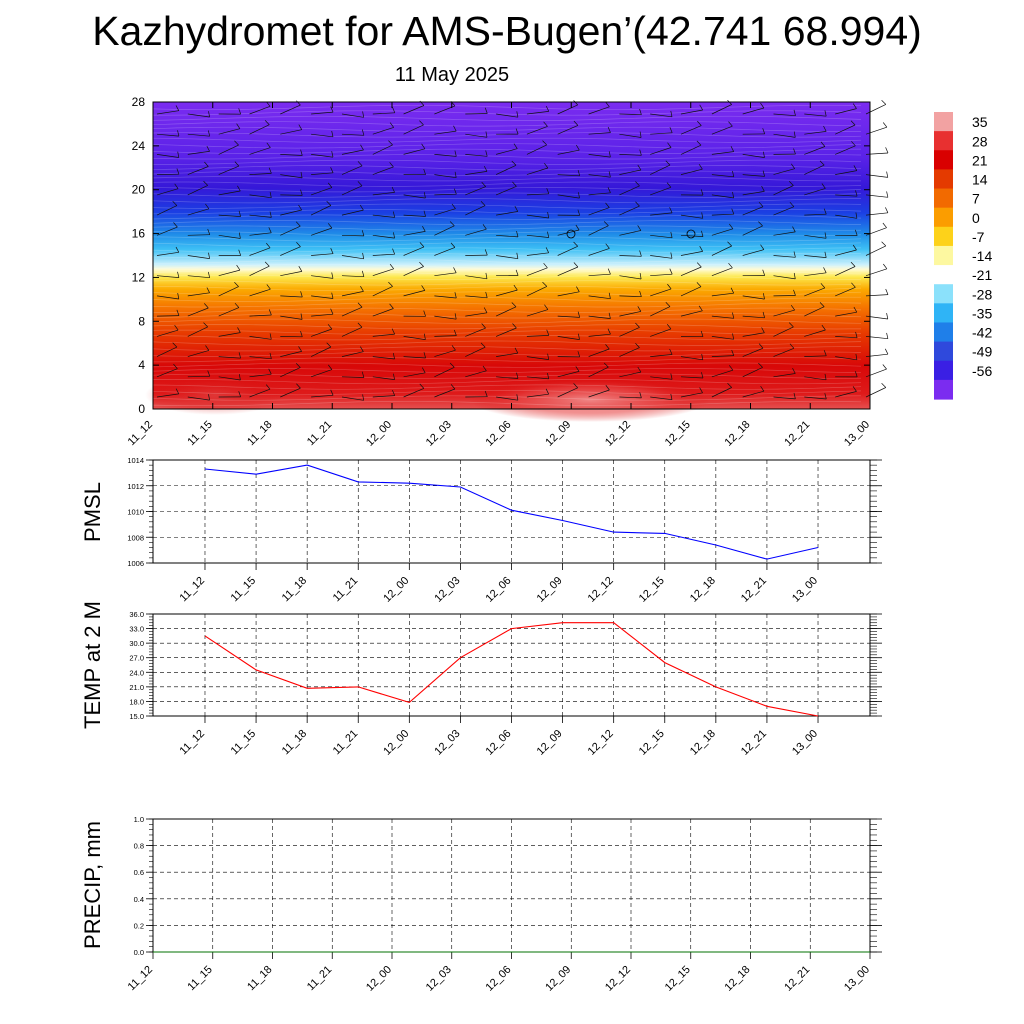 This screenshot has height=1024, width=1024. I want to click on y-tick-label: 1014, so click(135, 460).